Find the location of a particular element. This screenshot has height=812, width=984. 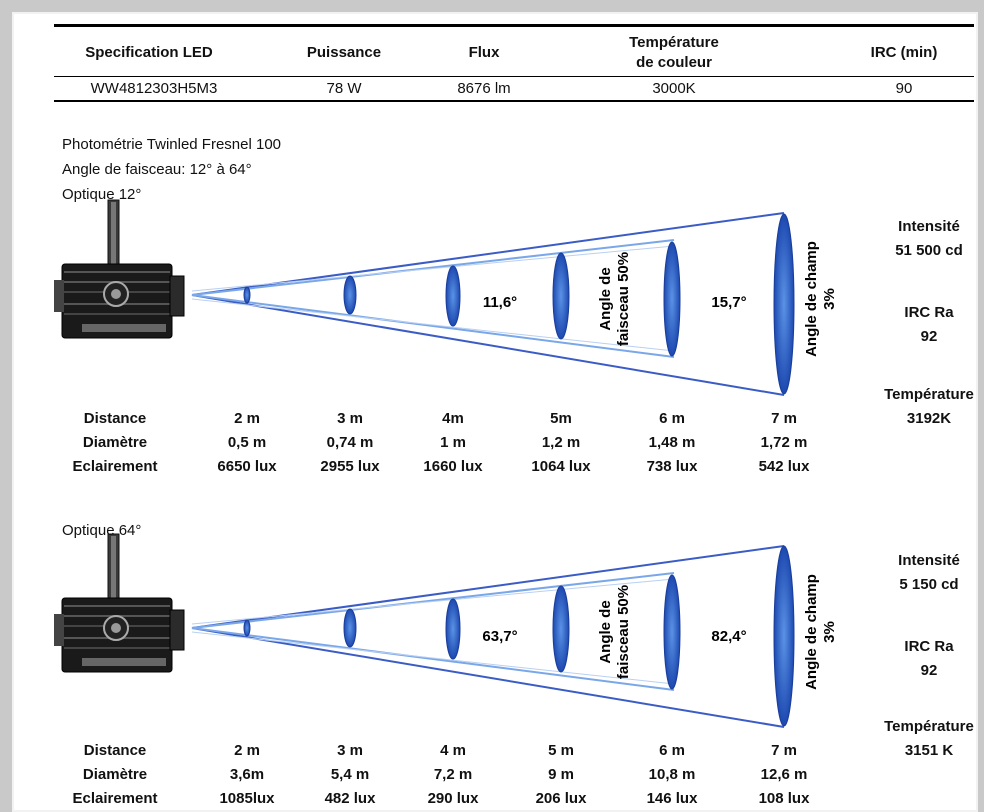

eclairement-cell: 542 lux is located at coordinates (784, 466).